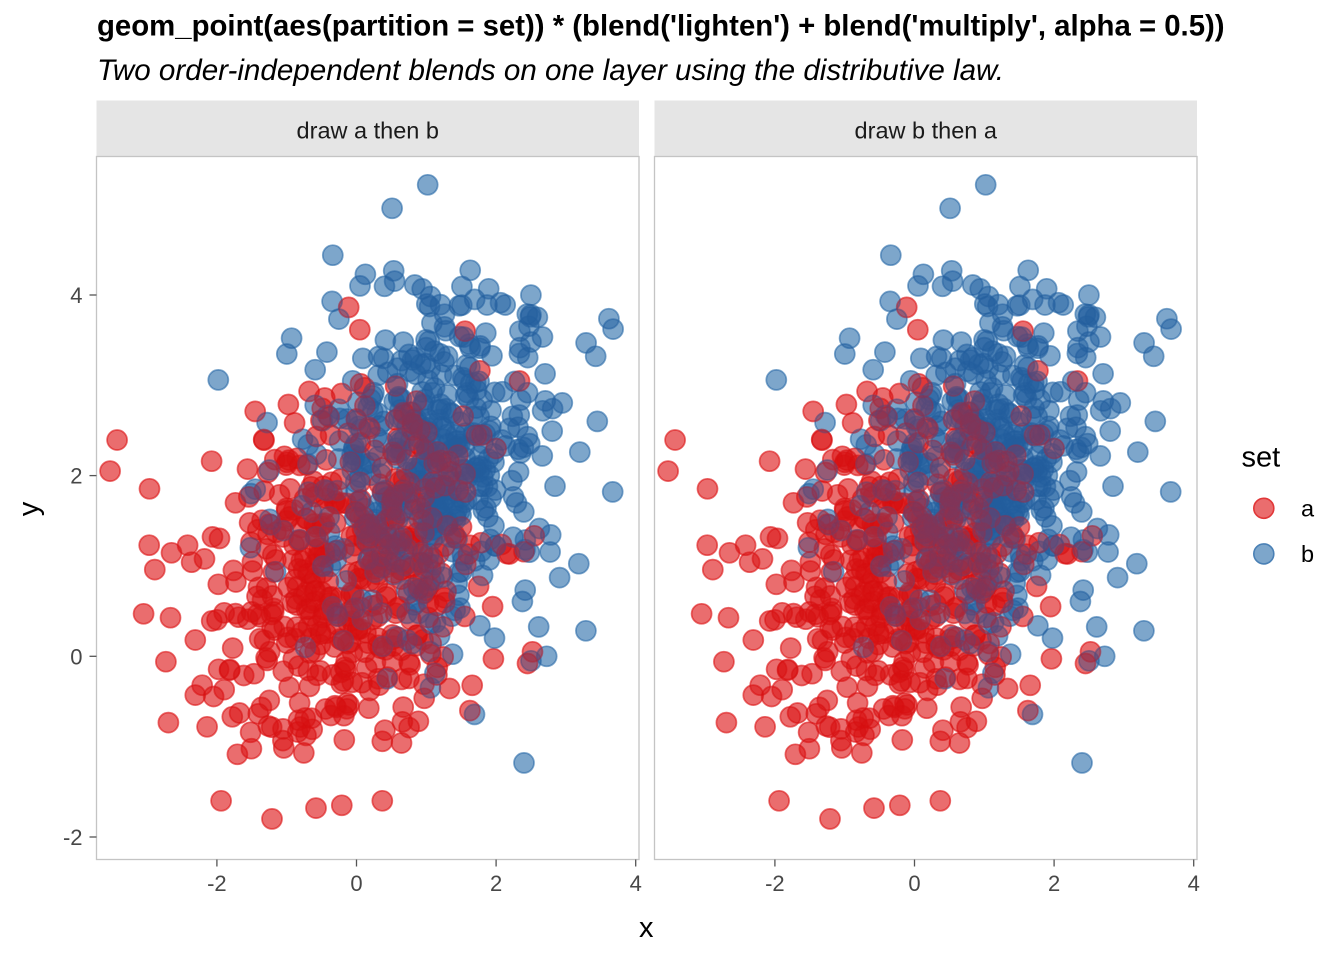 This screenshot has width=1344, height=960. Describe the element at coordinates (646, 928) in the screenshot. I see `svg-text: x` at that location.